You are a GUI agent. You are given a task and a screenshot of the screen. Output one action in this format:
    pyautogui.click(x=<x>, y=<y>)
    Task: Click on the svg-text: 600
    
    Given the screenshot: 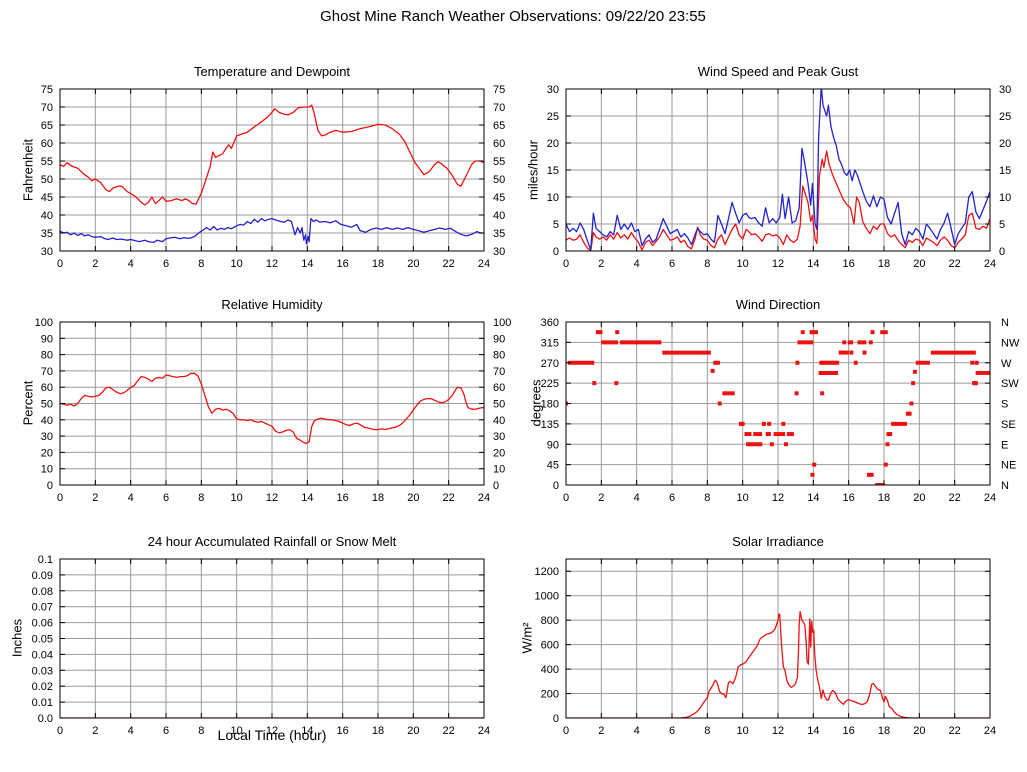 What is the action you would take?
    pyautogui.click(x=550, y=646)
    